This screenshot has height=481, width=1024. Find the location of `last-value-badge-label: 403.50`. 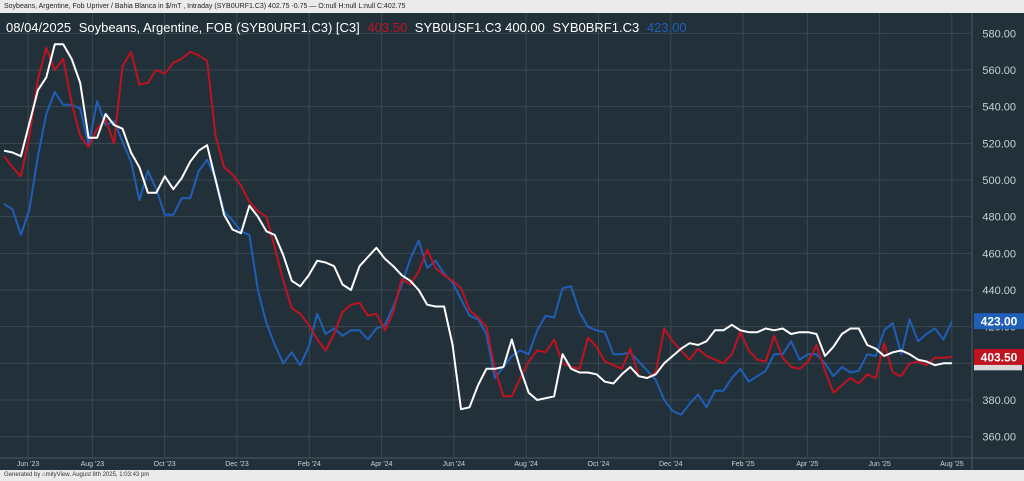

last-value-badge-label: 403.50 is located at coordinates (999, 357).